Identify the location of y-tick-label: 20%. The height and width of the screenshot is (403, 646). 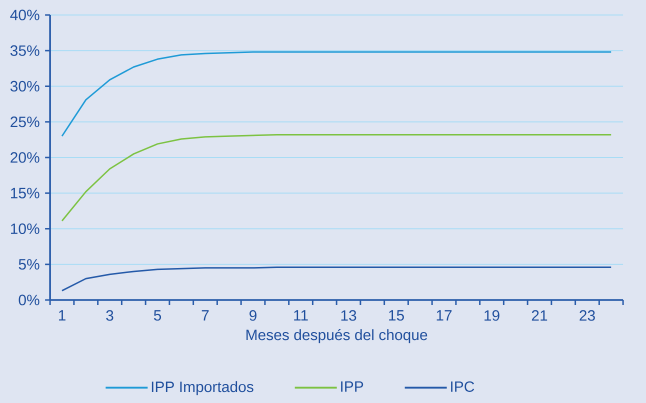
(25, 157).